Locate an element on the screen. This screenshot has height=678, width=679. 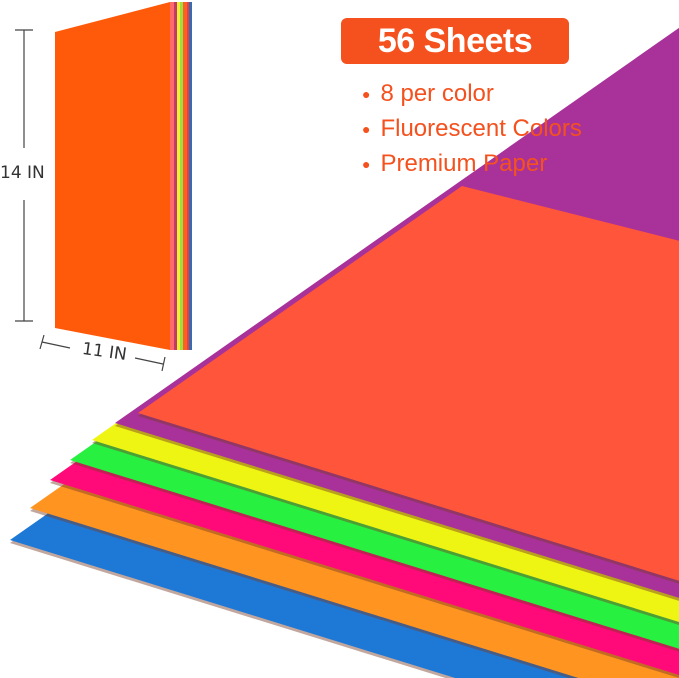
stack-edge-blue is located at coordinates (190, 176).